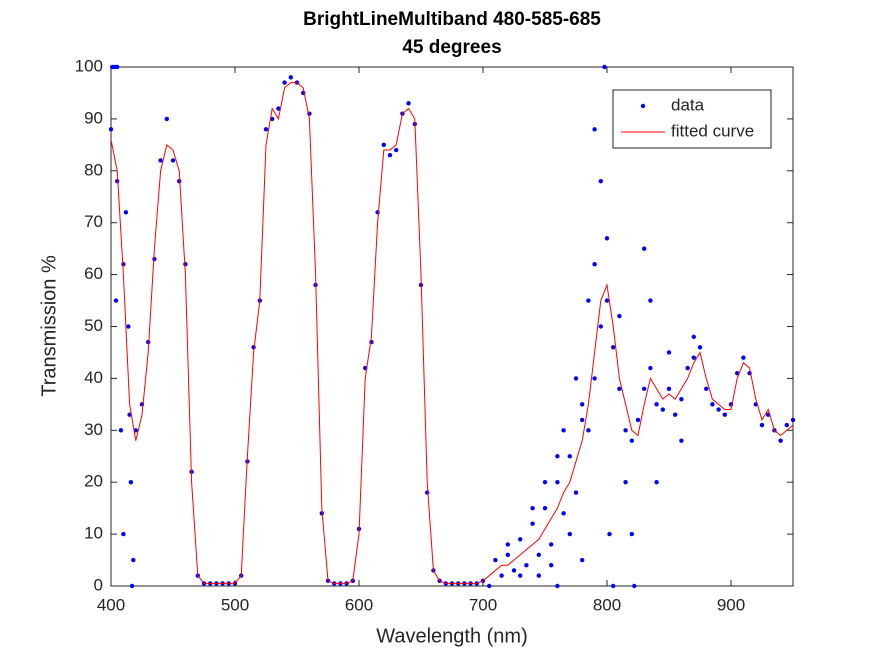 The height and width of the screenshot is (656, 875). What do you see at coordinates (93, 273) in the screenshot?
I see `y-tick-label: 60` at bounding box center [93, 273].